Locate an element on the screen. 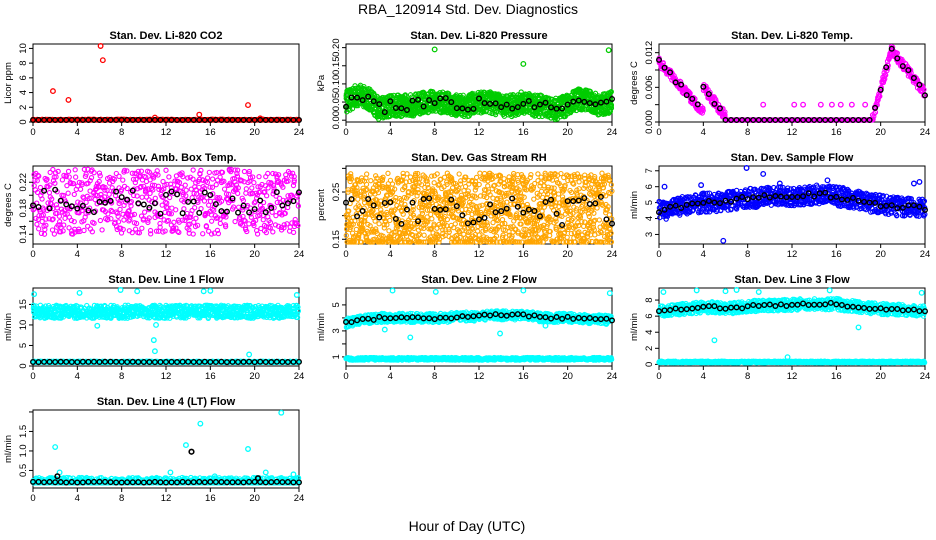  y-tick-label: 0.20 is located at coordinates (336, 47).